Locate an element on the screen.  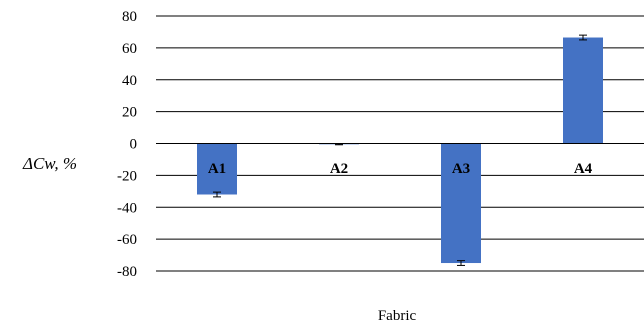
category-labels: A1 A2 A3 A4 is located at coordinates (400, 169).